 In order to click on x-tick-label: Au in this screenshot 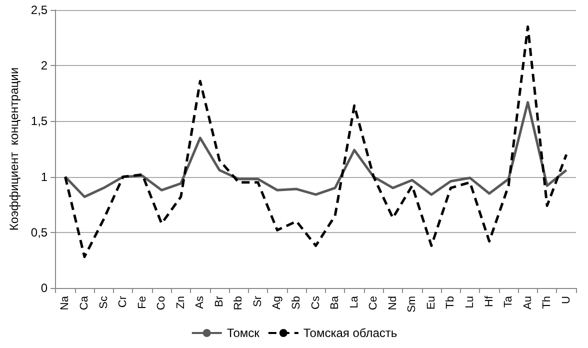, I will do `click(528, 303)`.